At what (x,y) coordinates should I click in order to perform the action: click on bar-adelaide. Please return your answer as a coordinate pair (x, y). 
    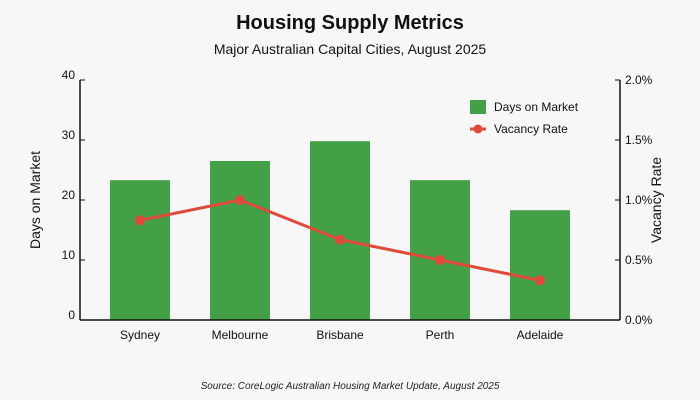
    Looking at the image, I should click on (540, 265).